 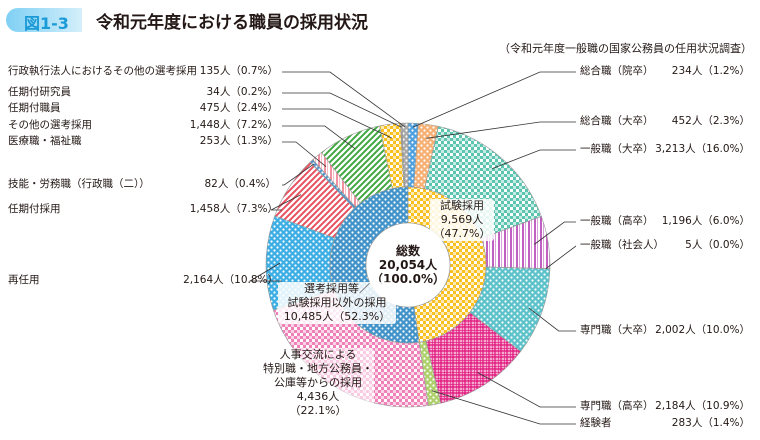 What do you see at coordinates (617, 330) in the screenshot?
I see `slice-label: 専門職（大卒）` at bounding box center [617, 330].